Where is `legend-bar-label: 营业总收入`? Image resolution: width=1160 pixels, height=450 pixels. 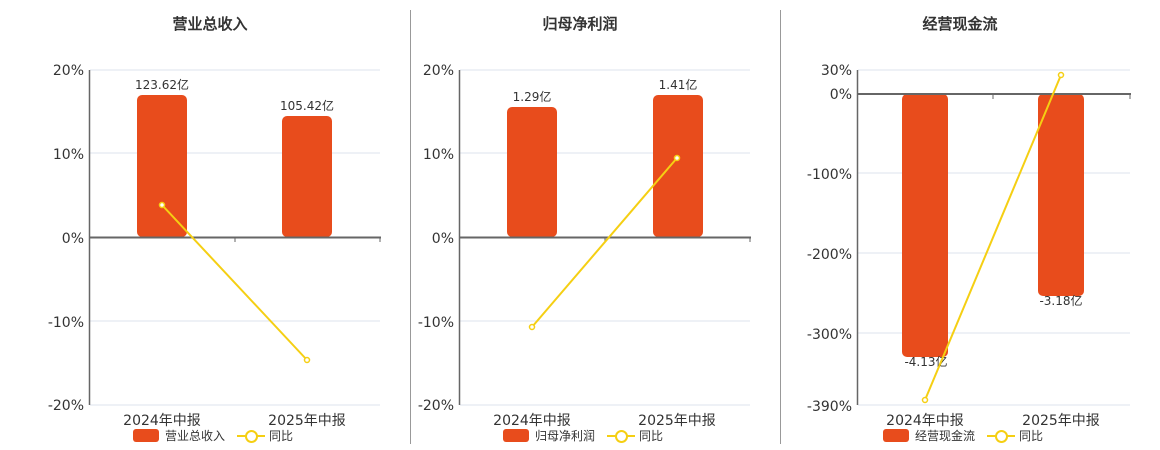 legend-bar-label: 营业总收入 is located at coordinates (195, 436).